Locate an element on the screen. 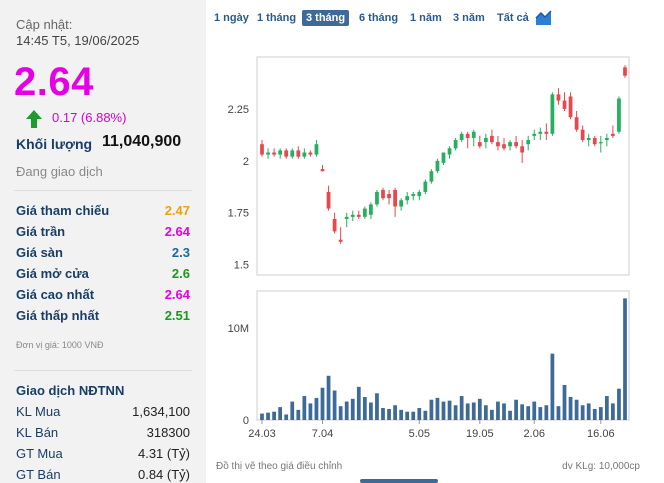 This screenshot has height=483, width=664. tab-3-years: 3 năm is located at coordinates (469, 18).